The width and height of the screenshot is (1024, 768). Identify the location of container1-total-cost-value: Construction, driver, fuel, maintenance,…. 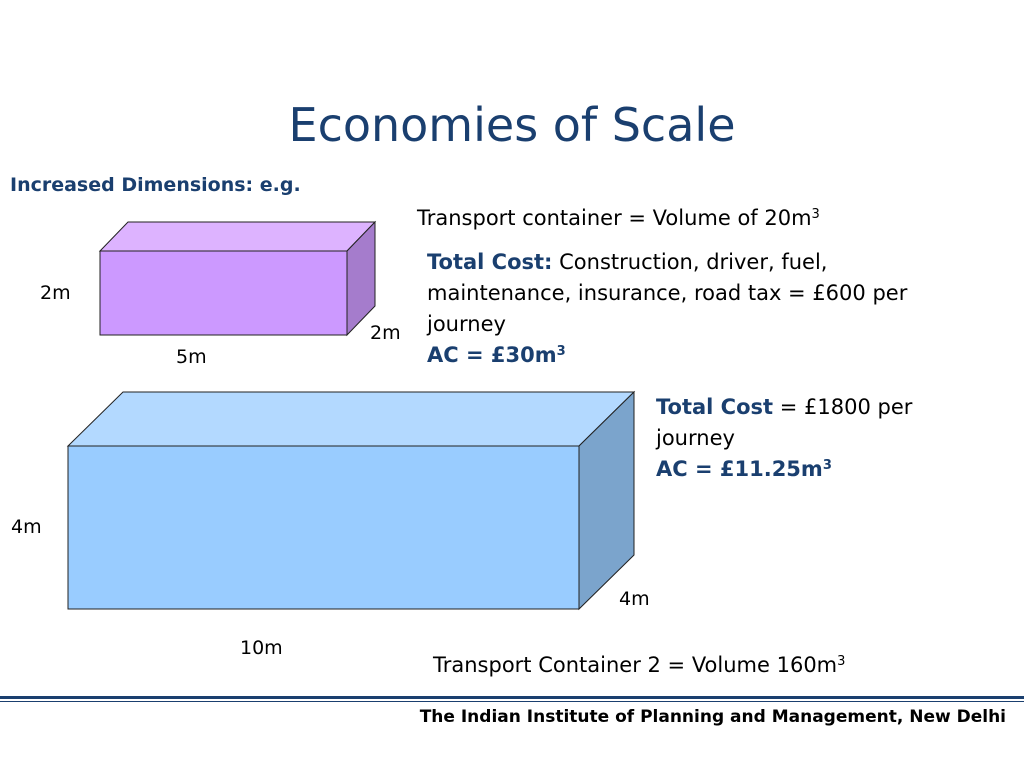
(667, 293).